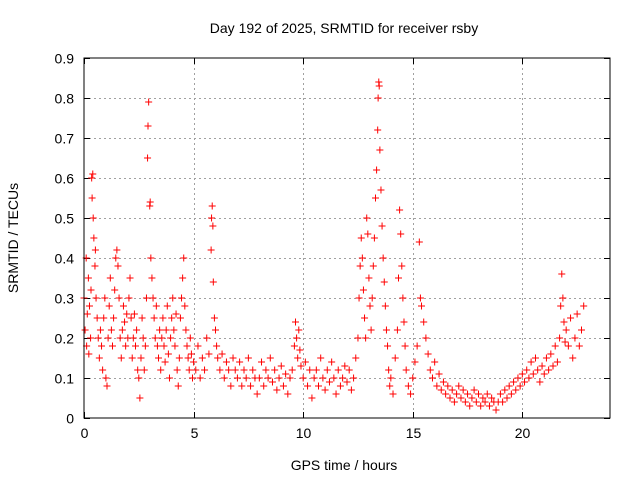  What do you see at coordinates (65, 219) in the screenshot?
I see `y-tick-label: 0.5` at bounding box center [65, 219].